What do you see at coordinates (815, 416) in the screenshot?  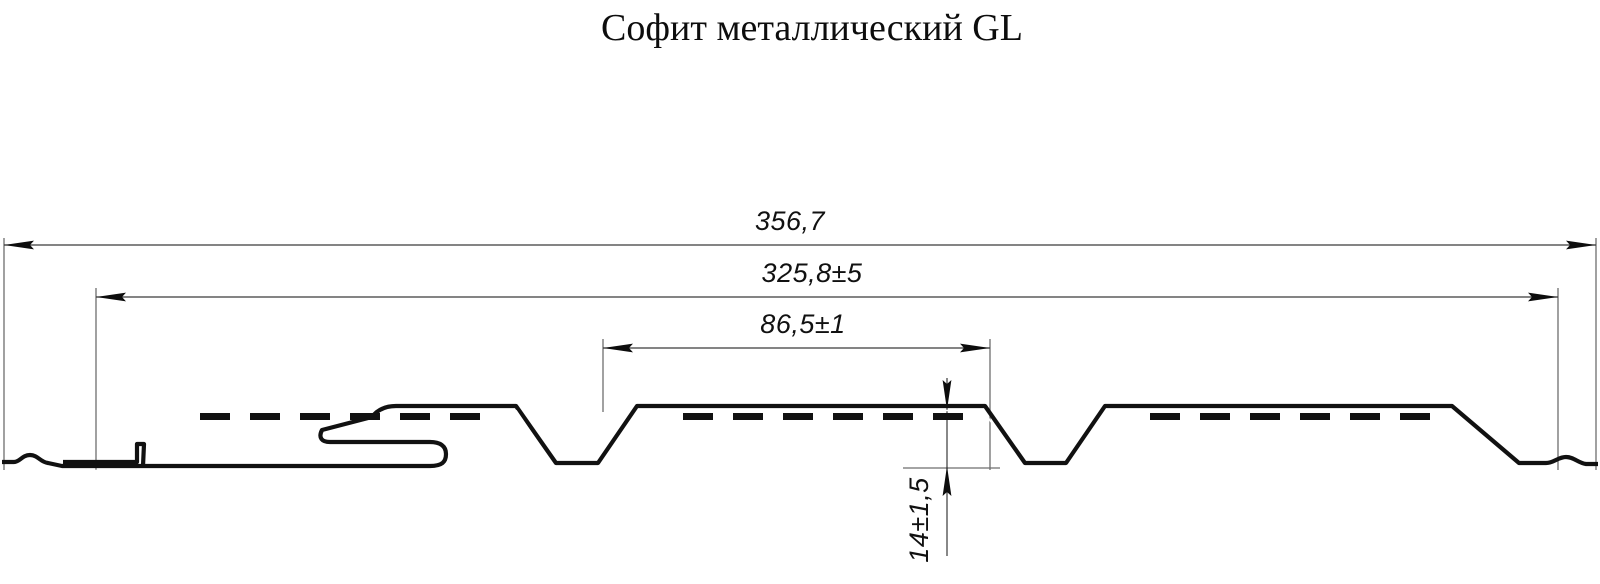 I see `perforation-slots` at bounding box center [815, 416].